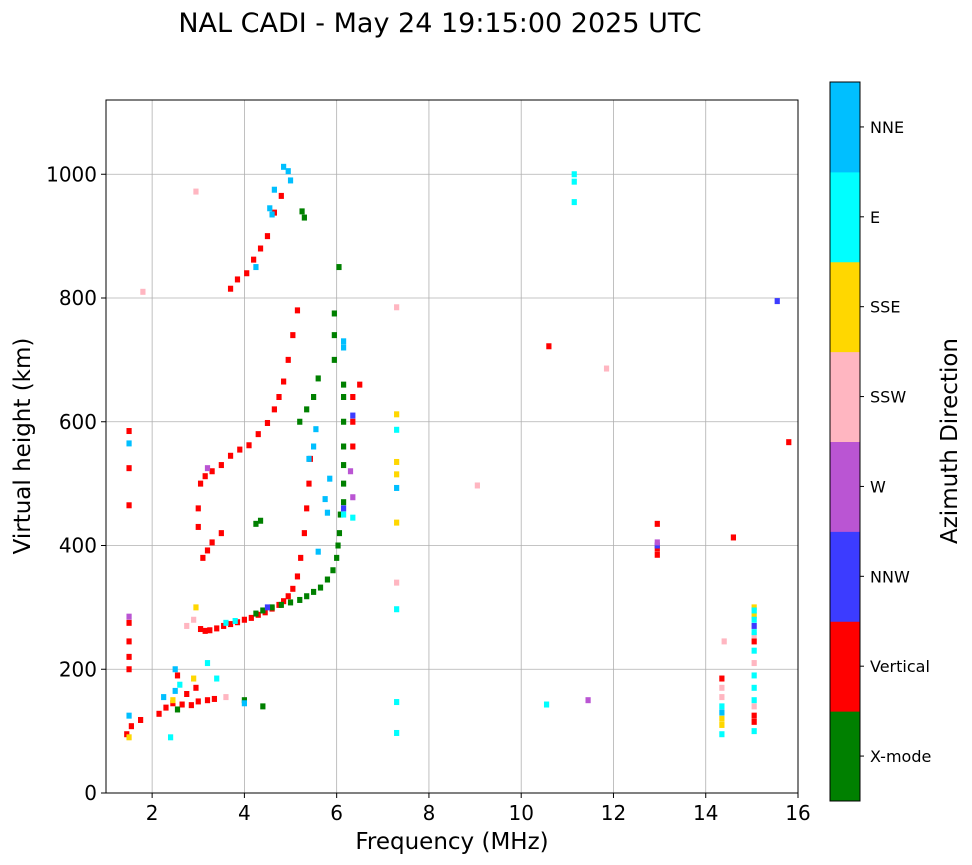  I want to click on x-tick-label: 4, so click(244, 813).